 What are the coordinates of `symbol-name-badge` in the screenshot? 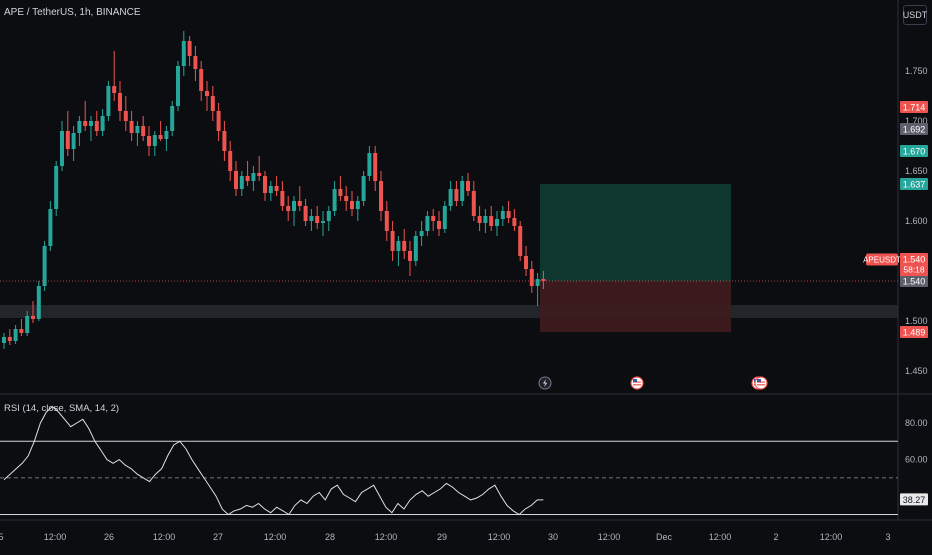 It's located at (882, 259).